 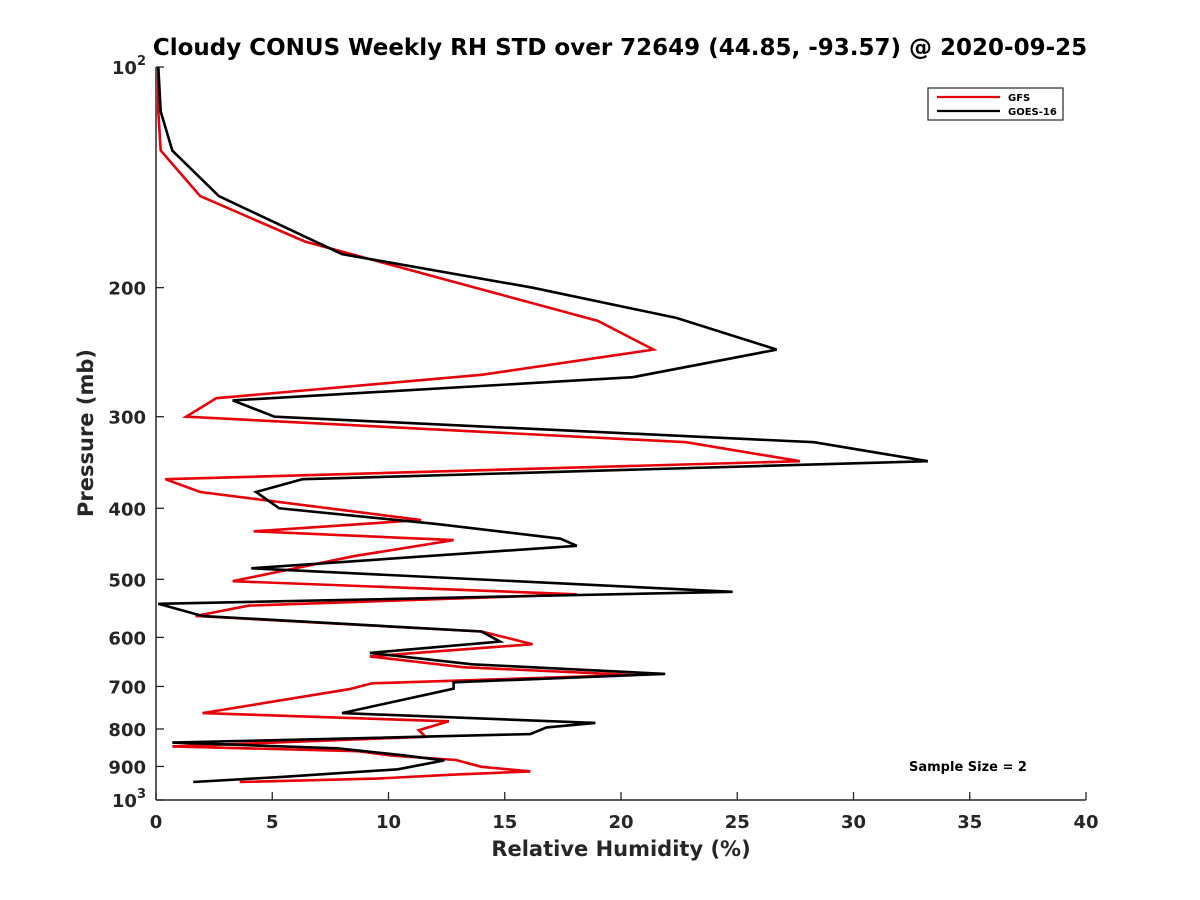 What do you see at coordinates (127, 418) in the screenshot?
I see `y-tick-label: 300` at bounding box center [127, 418].